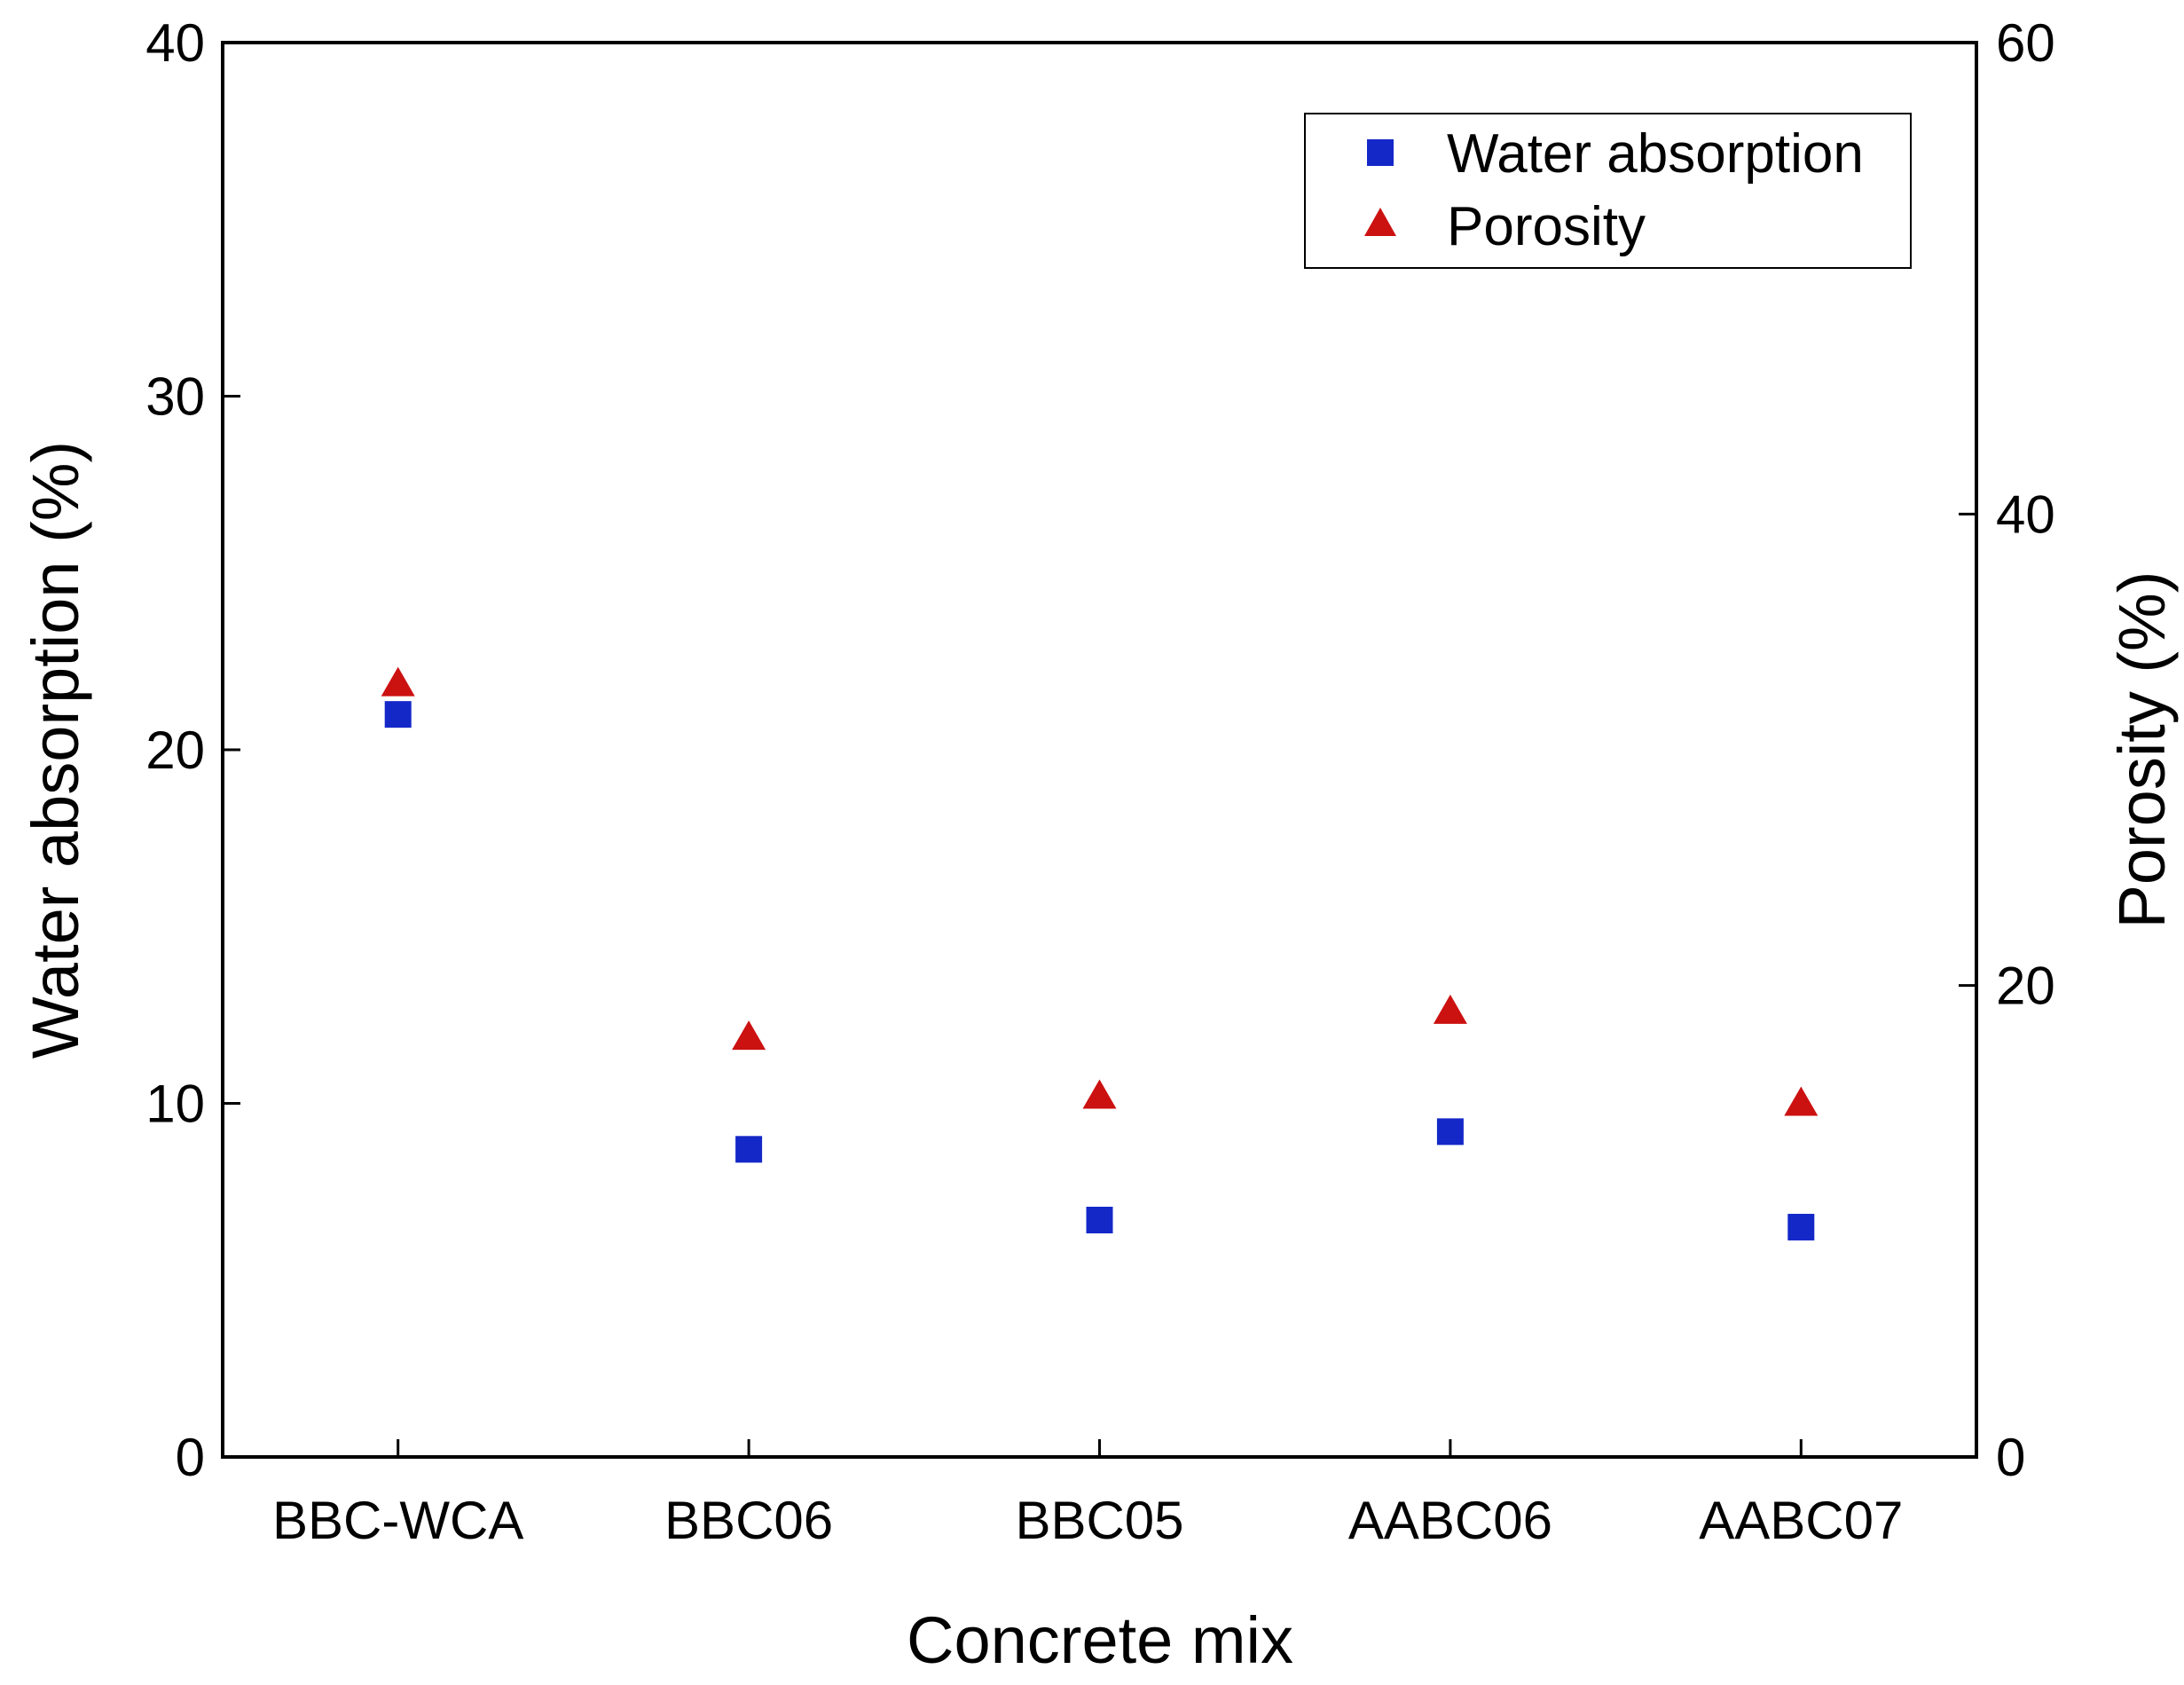  Describe the element at coordinates (1100, 1640) in the screenshot. I see `x-axis-title: Concrete mix` at that location.